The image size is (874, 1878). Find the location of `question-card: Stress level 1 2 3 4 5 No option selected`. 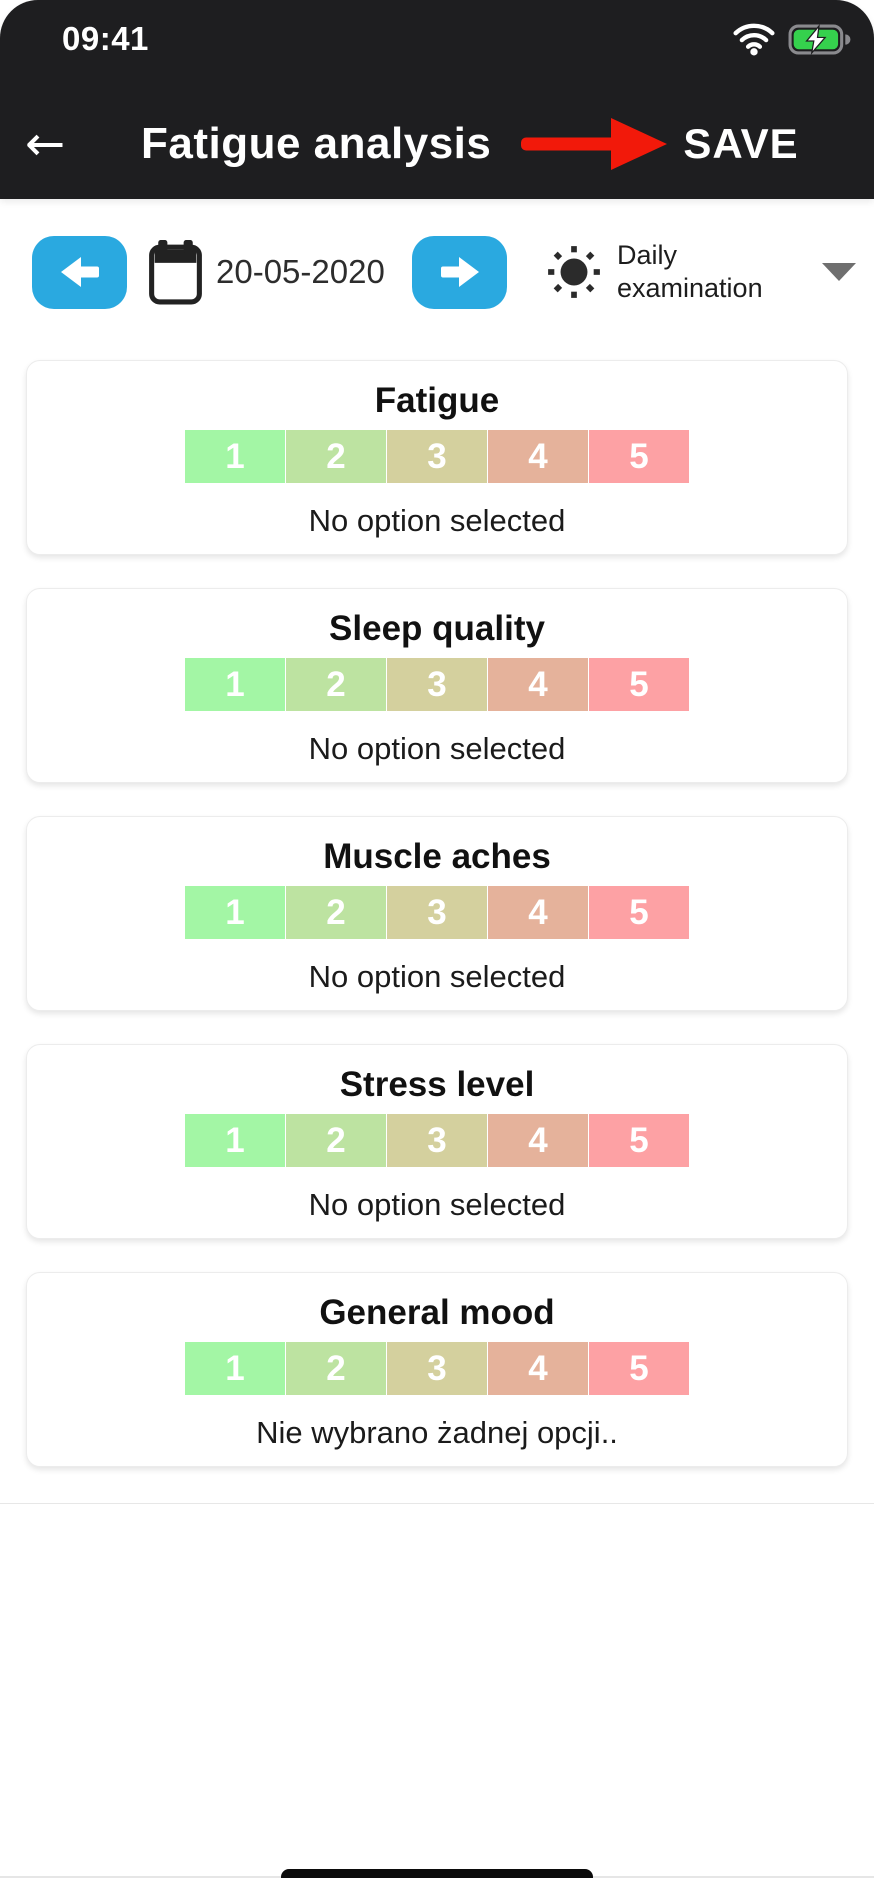

question-card: Stress level 1 2 3 4 5 No option selected is located at coordinates (437, 1141).